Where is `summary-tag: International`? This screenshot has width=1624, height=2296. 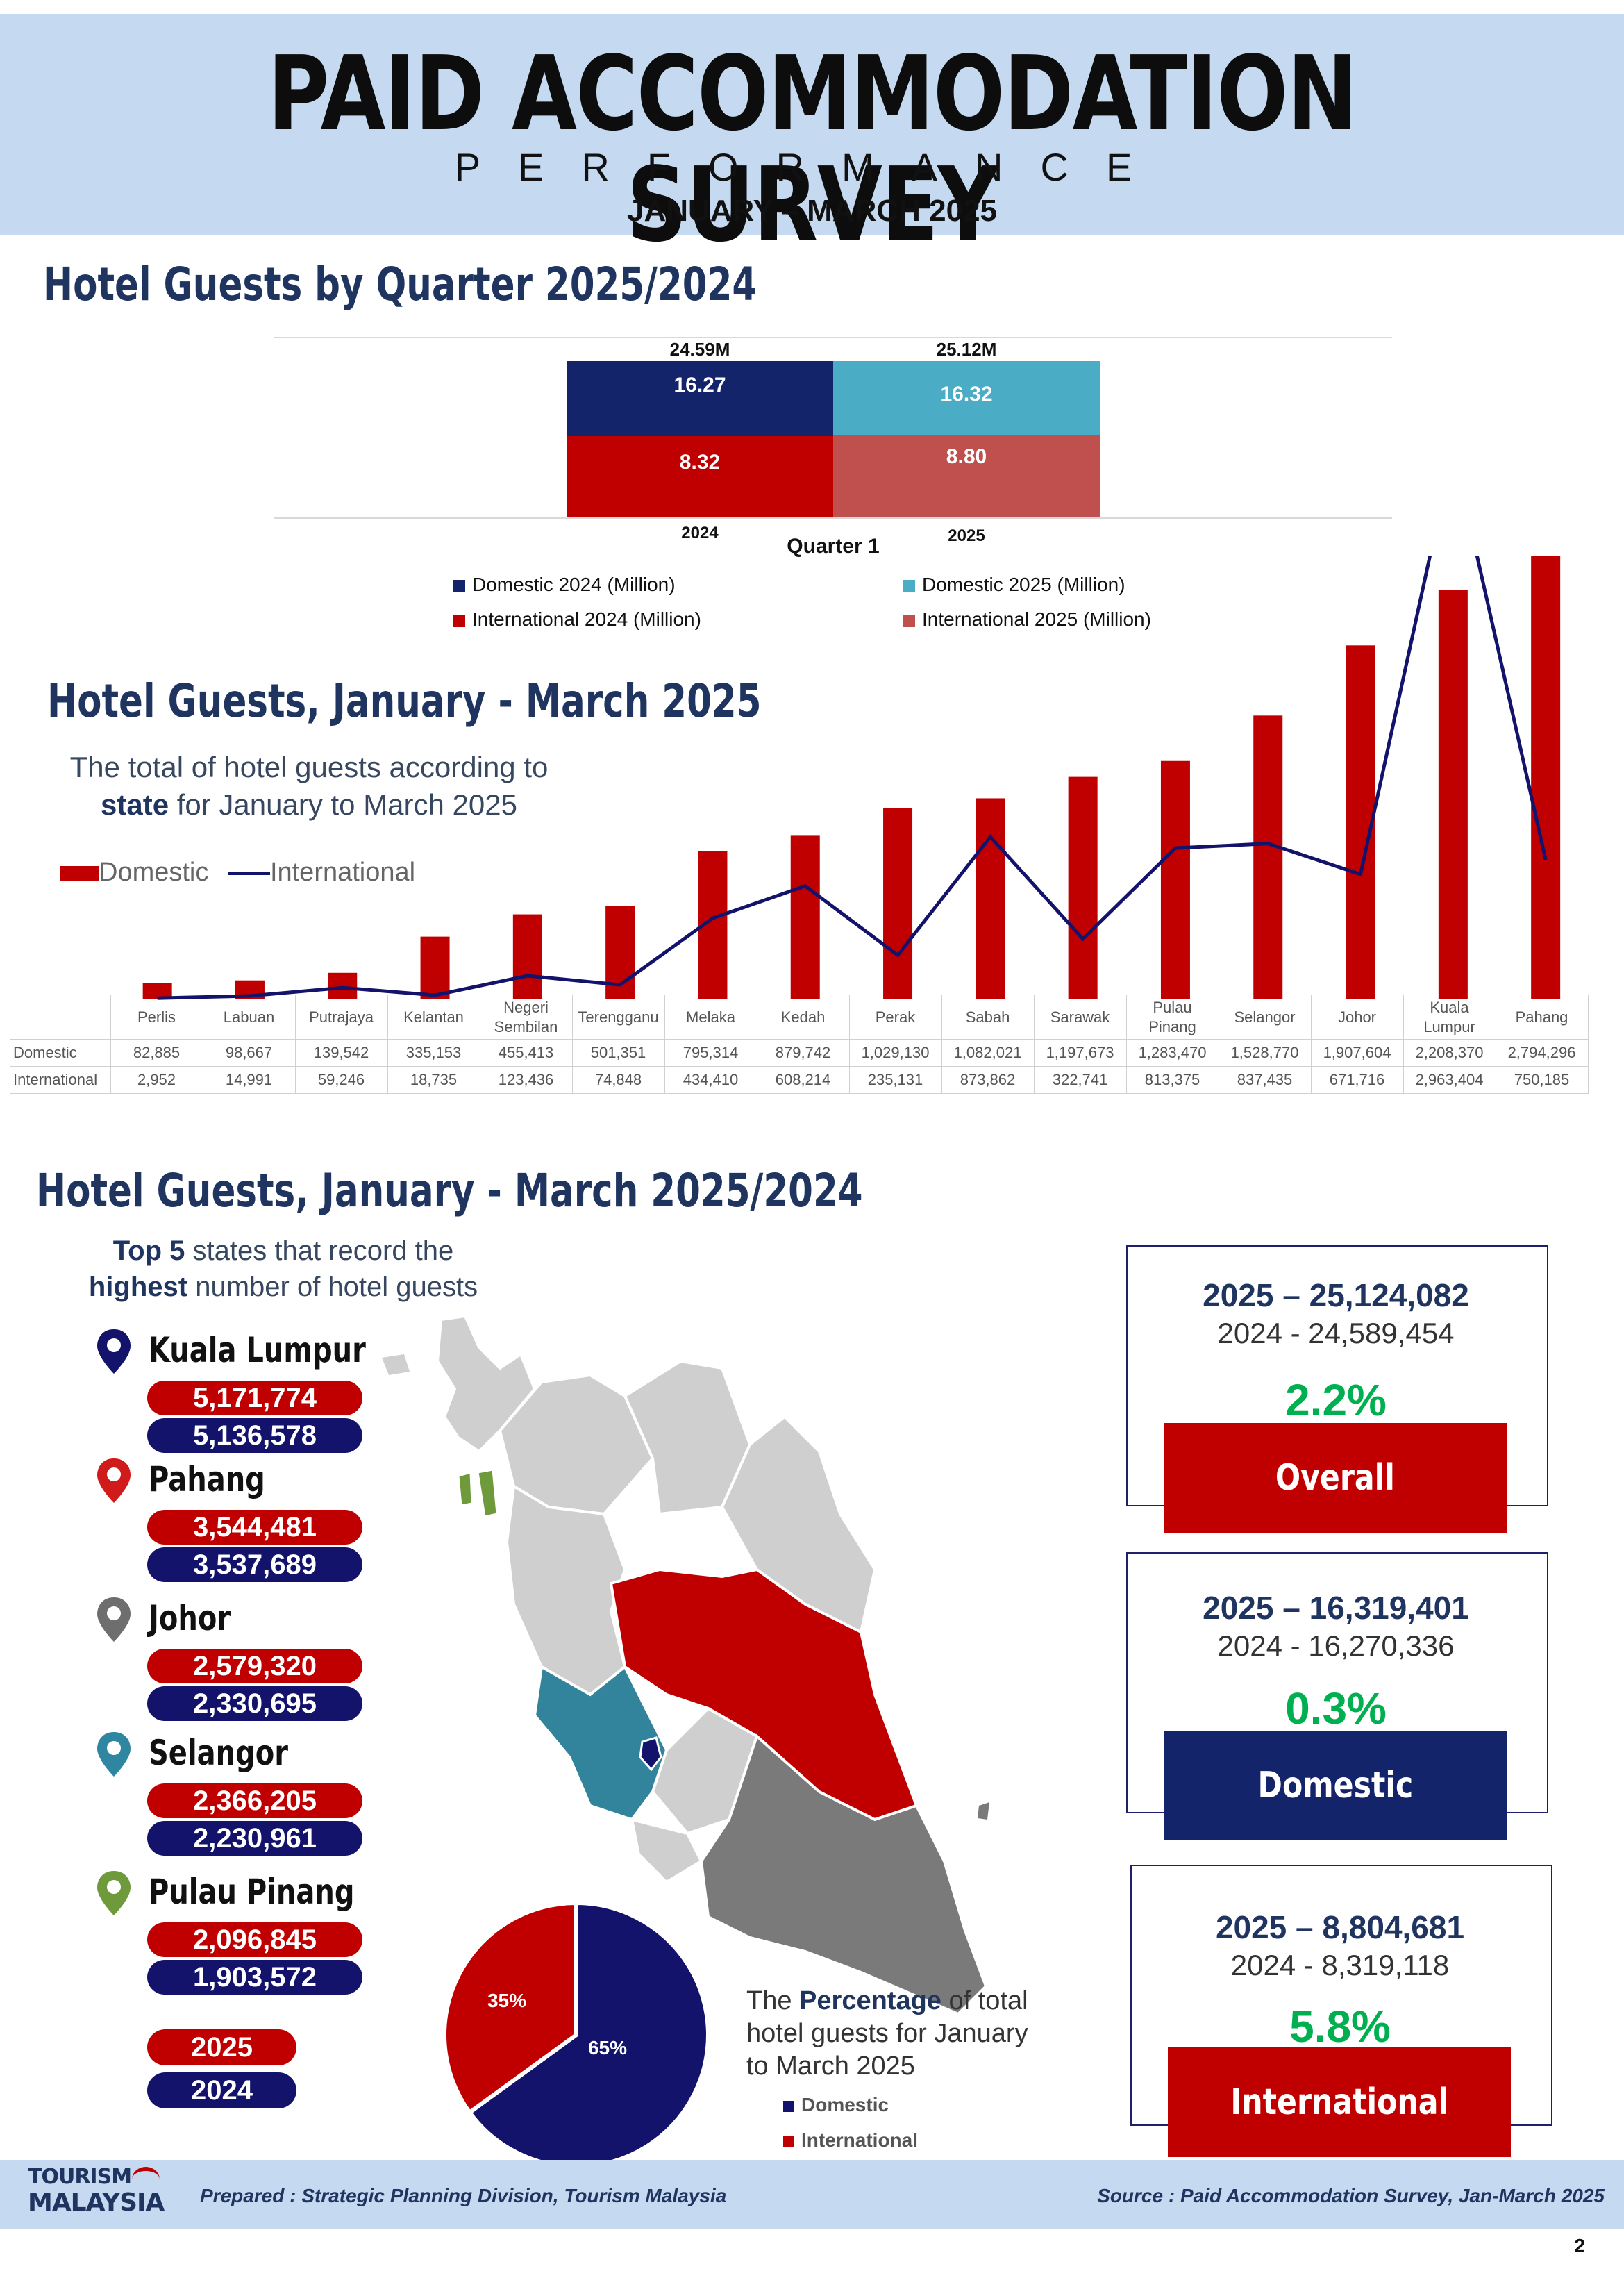 summary-tag: International is located at coordinates (1340, 2102).